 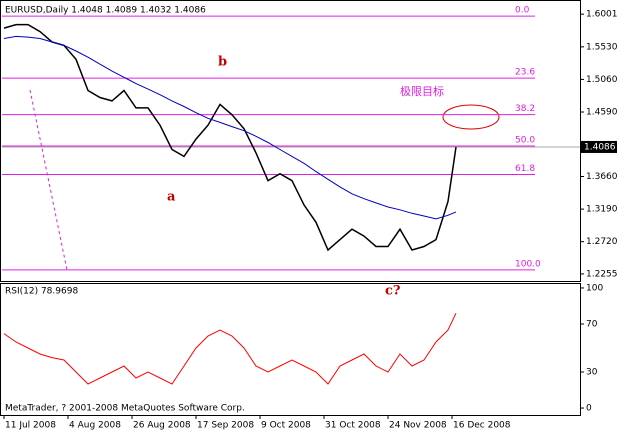 I want to click on x-tick-label: 4 Aug 2008, so click(x=95, y=426).